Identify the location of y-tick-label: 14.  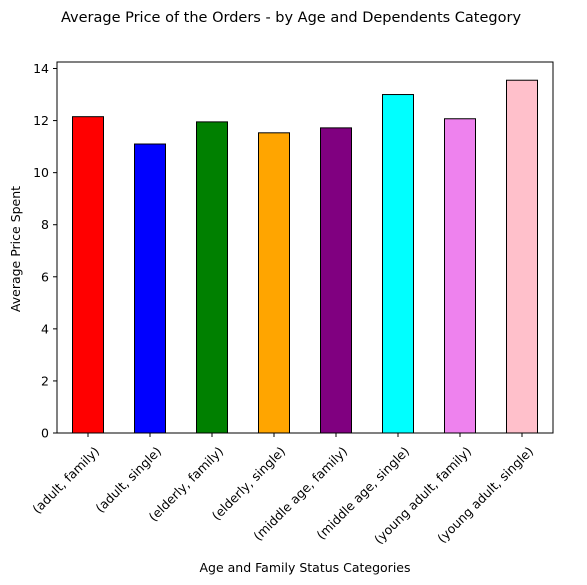
(41, 68).